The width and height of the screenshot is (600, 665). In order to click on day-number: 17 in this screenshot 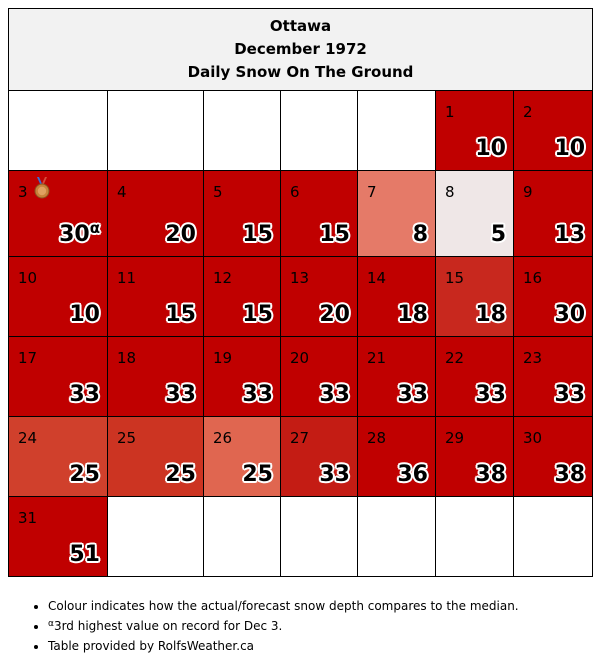, I will do `click(28, 358)`.